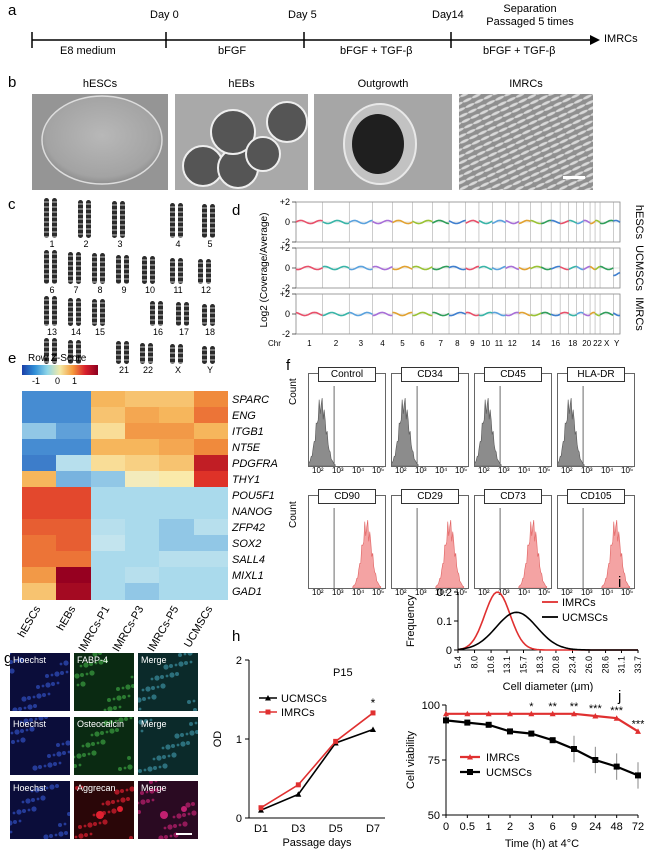 Image resolution: width=650 pixels, height=855 pixels. I want to click on flow-histogram-cd73, so click(513, 542).